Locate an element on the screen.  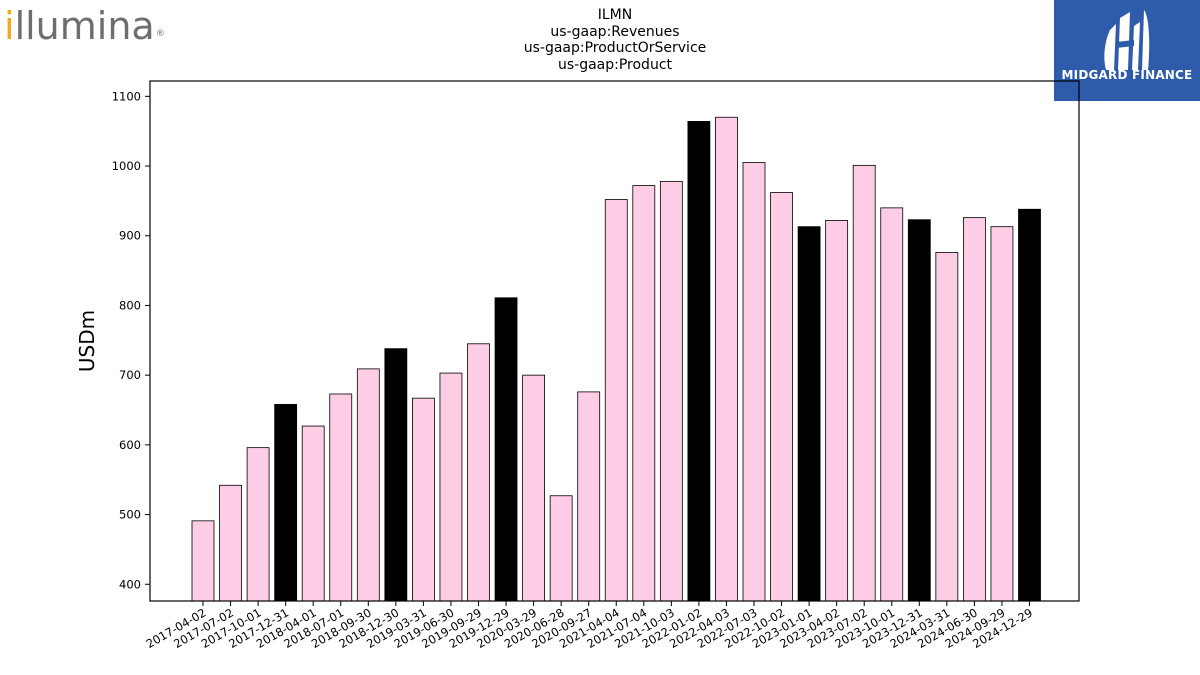
midgard-emblem-icon is located at coordinates (1127, 40).